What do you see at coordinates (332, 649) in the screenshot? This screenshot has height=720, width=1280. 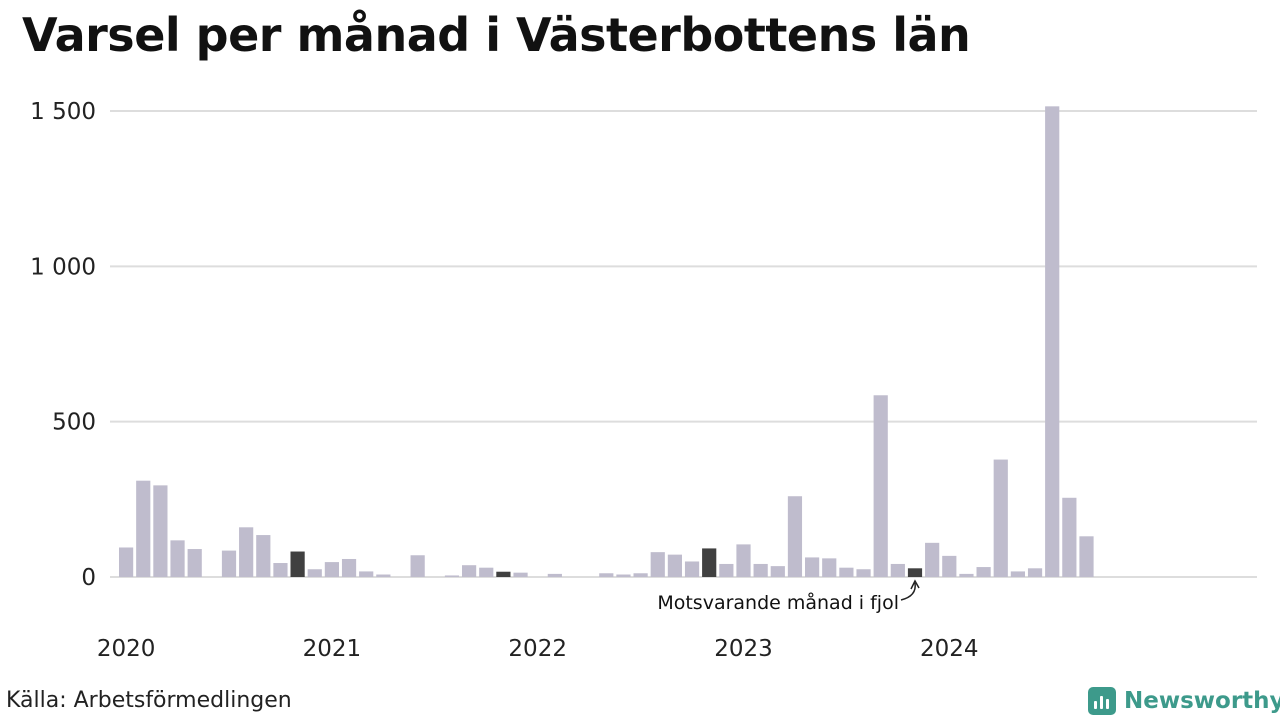 I see `x-tick-label: 2021` at bounding box center [332, 649].